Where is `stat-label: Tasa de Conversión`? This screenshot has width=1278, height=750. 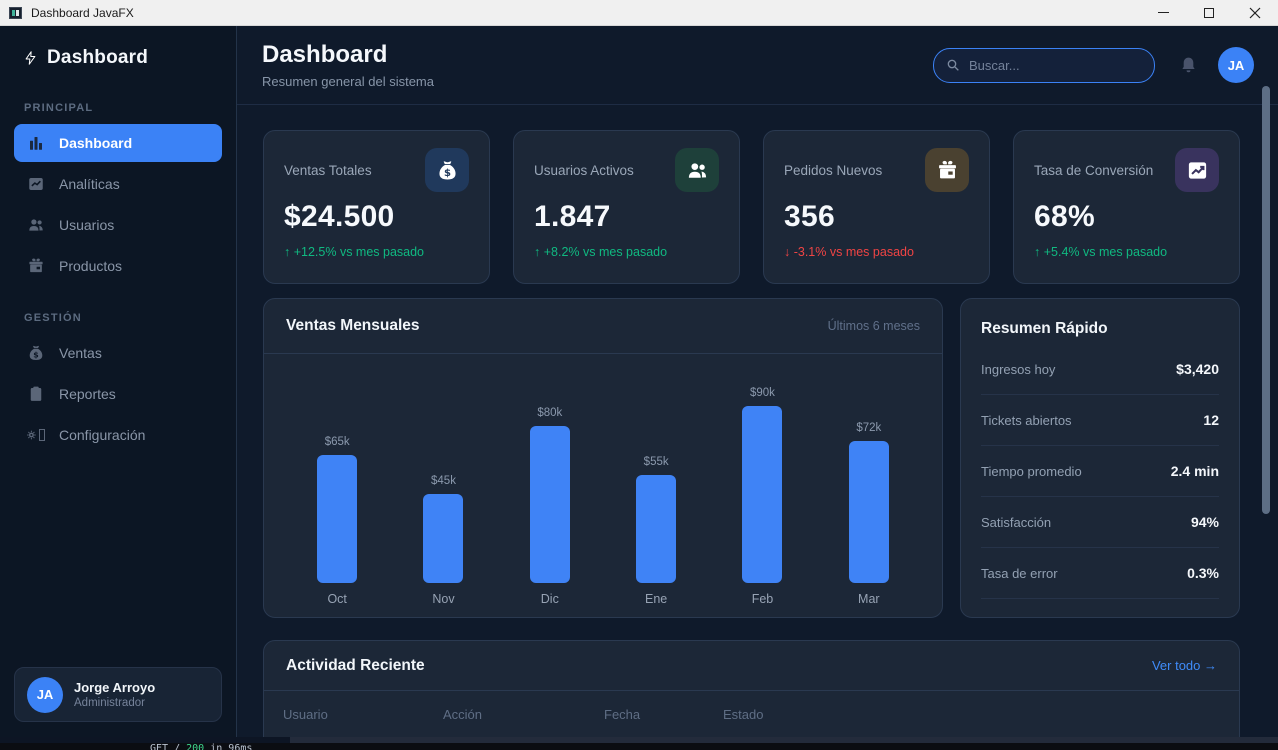 stat-label: Tasa de Conversión is located at coordinates (1094, 170).